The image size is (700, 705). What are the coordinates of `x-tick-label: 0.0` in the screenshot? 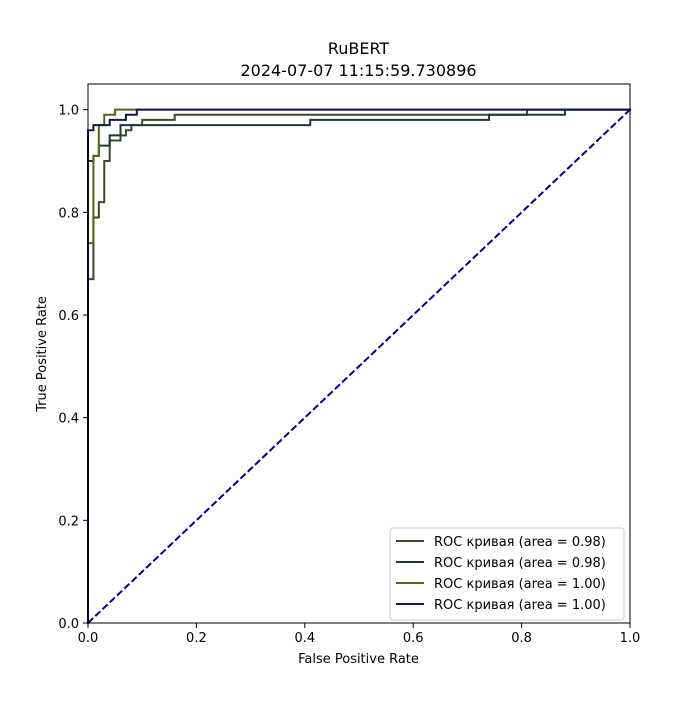 It's located at (88, 638).